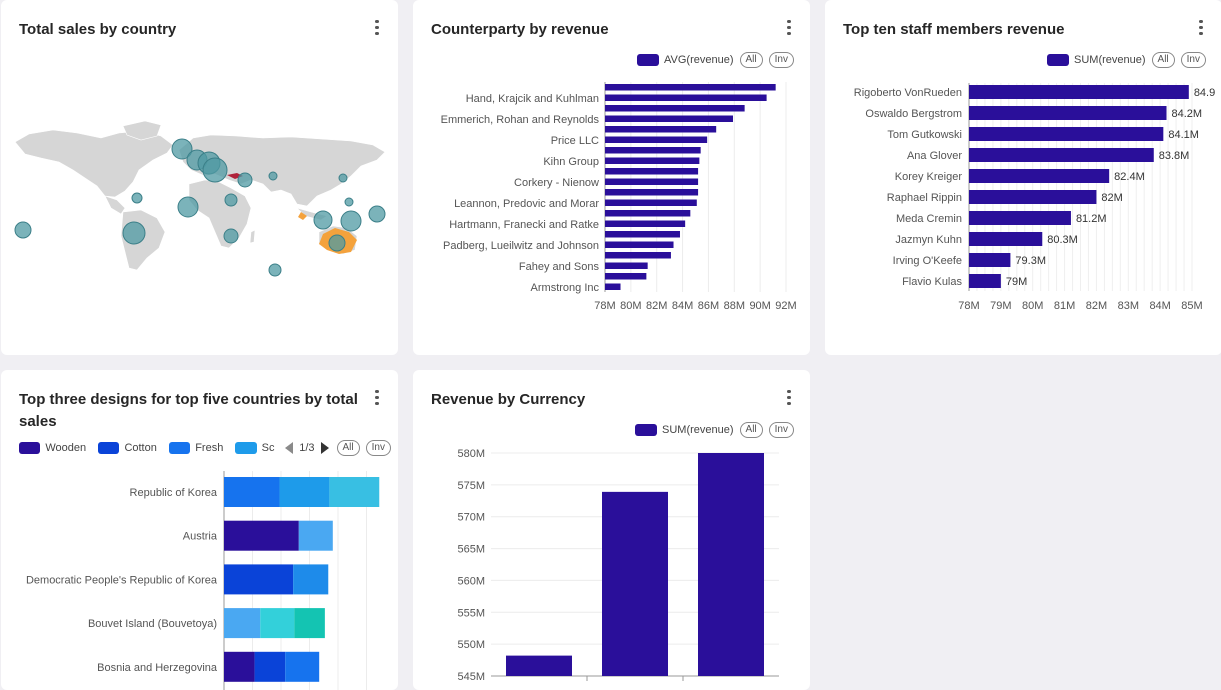  What do you see at coordinates (98, 29) in the screenshot?
I see `map-card-title: Total sales by country` at bounding box center [98, 29].